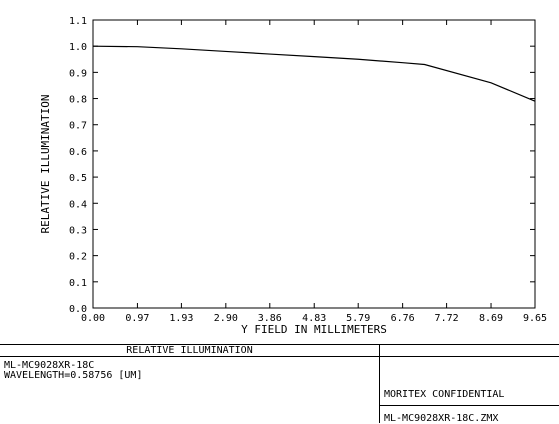 This screenshot has height=424, width=559. Describe the element at coordinates (93, 318) in the screenshot. I see `x-tick-label: 0.00` at that location.